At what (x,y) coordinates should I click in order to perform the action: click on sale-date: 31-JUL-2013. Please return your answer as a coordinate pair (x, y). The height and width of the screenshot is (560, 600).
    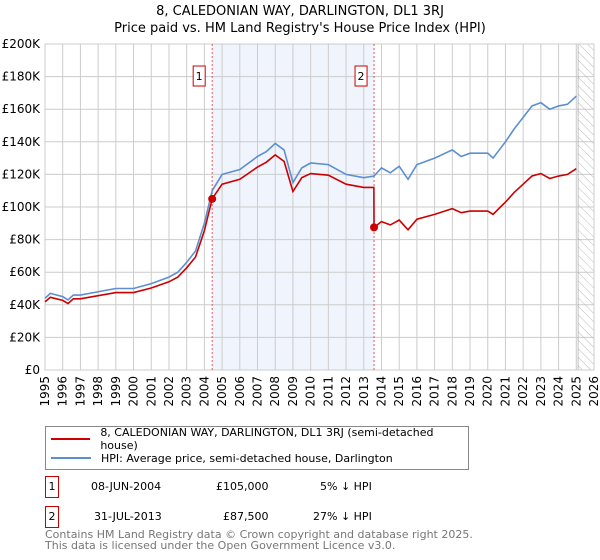
    Looking at the image, I should click on (128, 516).